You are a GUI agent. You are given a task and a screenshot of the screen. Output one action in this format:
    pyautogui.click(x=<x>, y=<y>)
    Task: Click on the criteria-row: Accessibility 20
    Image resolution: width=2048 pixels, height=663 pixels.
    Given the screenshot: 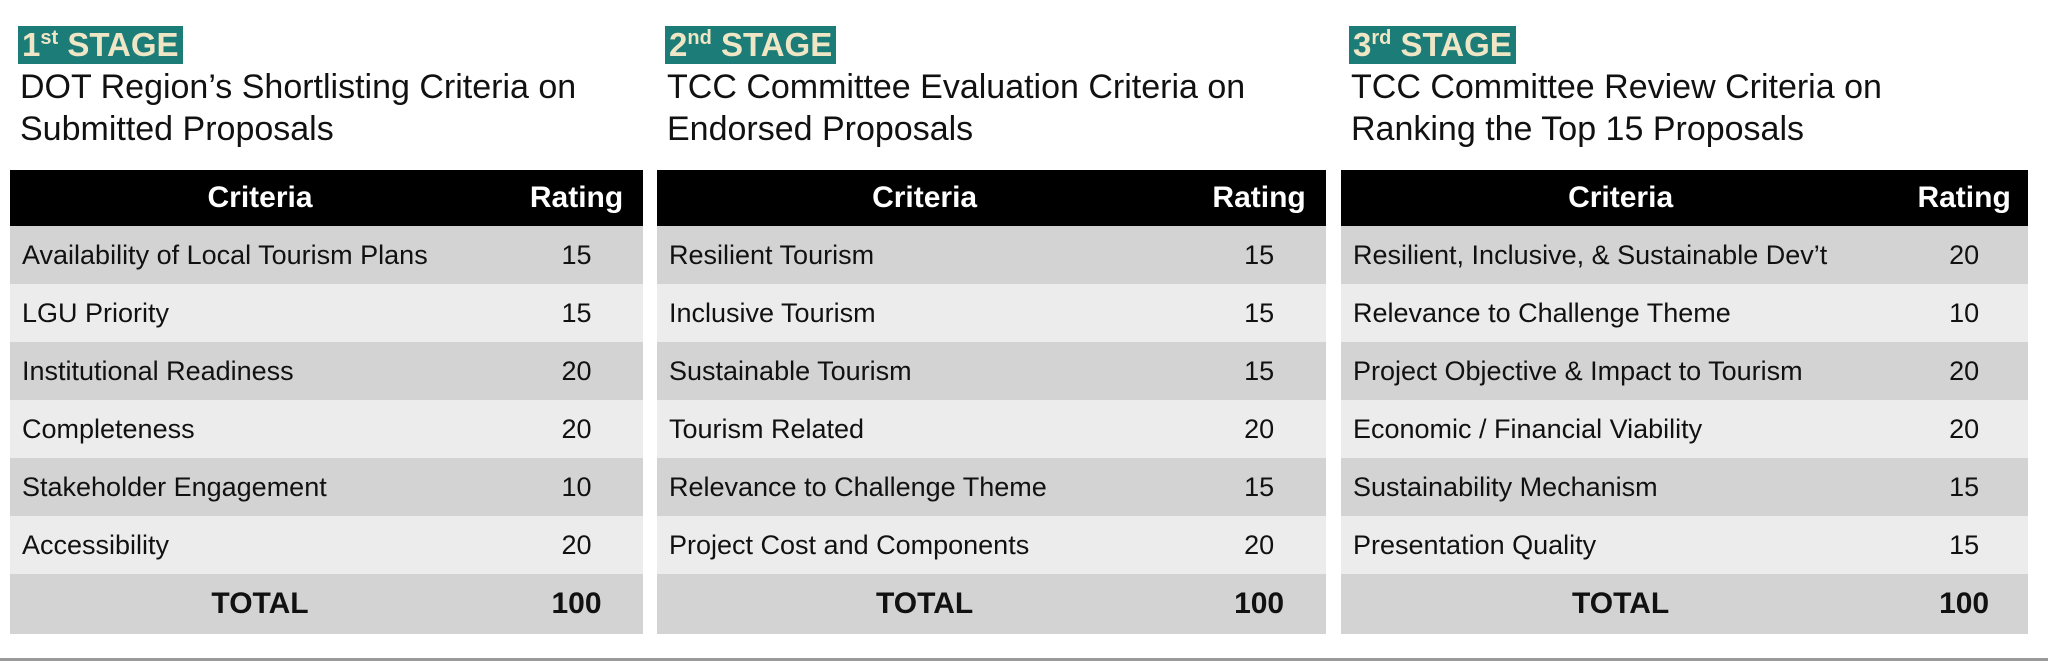 What is the action you would take?
    pyautogui.click(x=326, y=545)
    